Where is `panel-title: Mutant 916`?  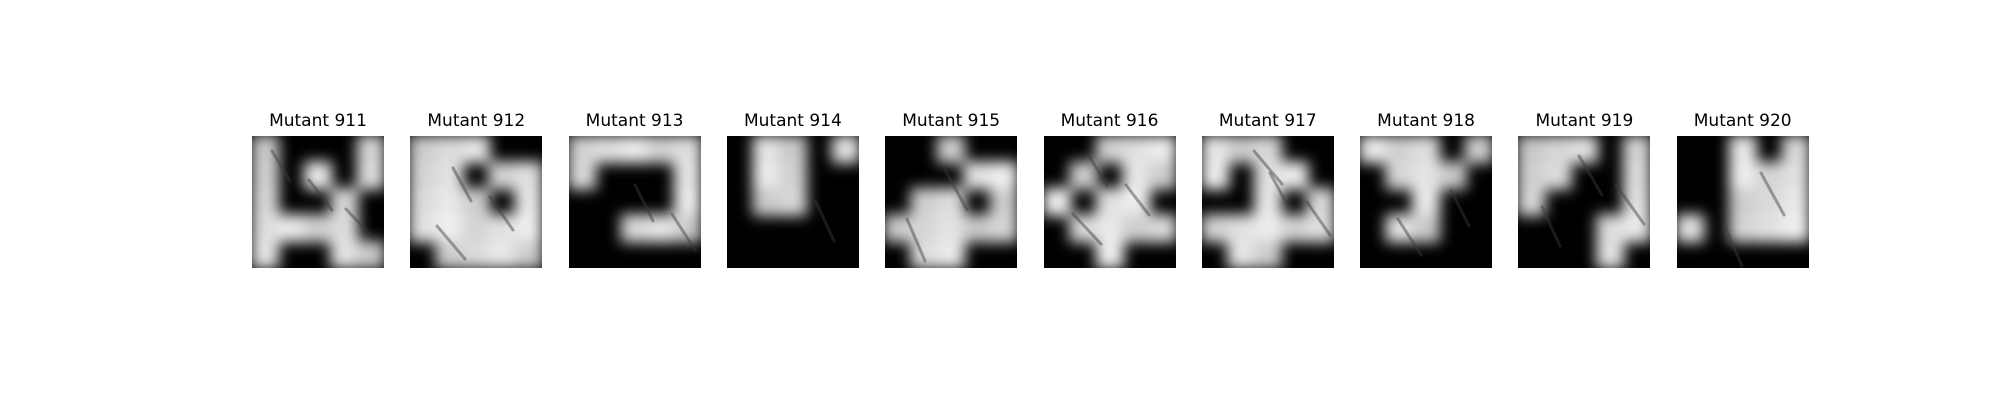
panel-title: Mutant 916 is located at coordinates (1109, 121).